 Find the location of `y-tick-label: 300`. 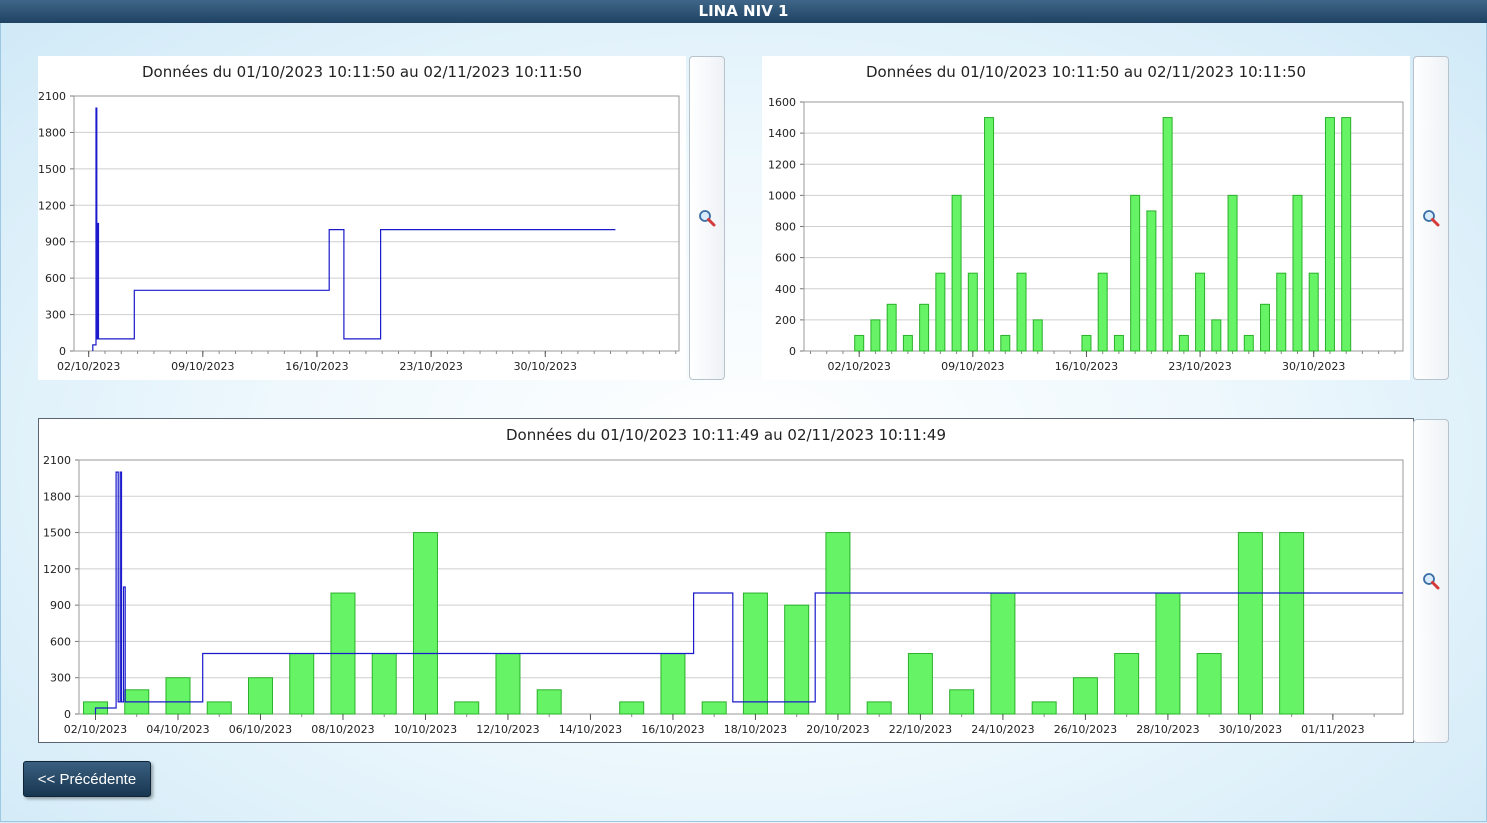

y-tick-label: 300 is located at coordinates (55, 315).